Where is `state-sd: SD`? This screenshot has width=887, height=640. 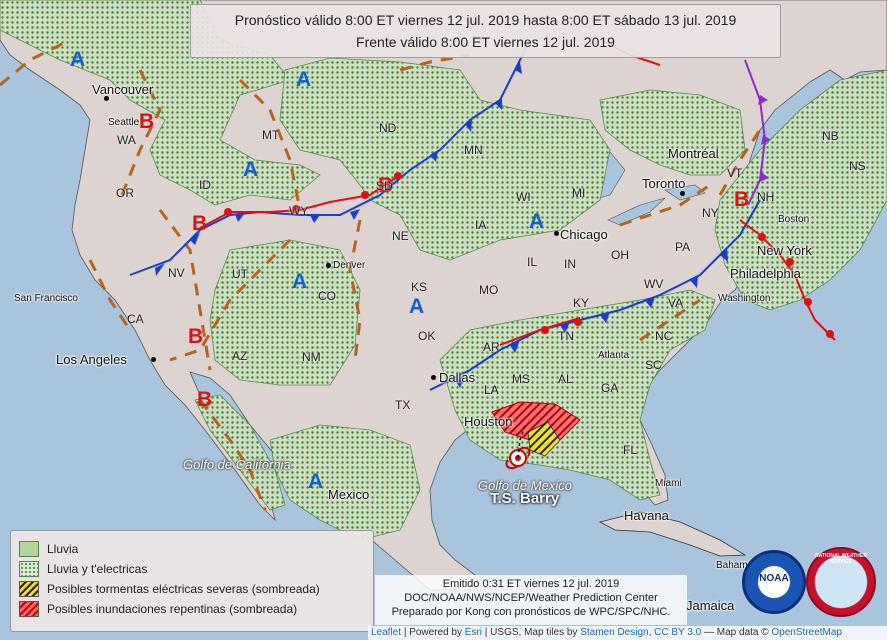
state-sd: SD is located at coordinates (384, 186).